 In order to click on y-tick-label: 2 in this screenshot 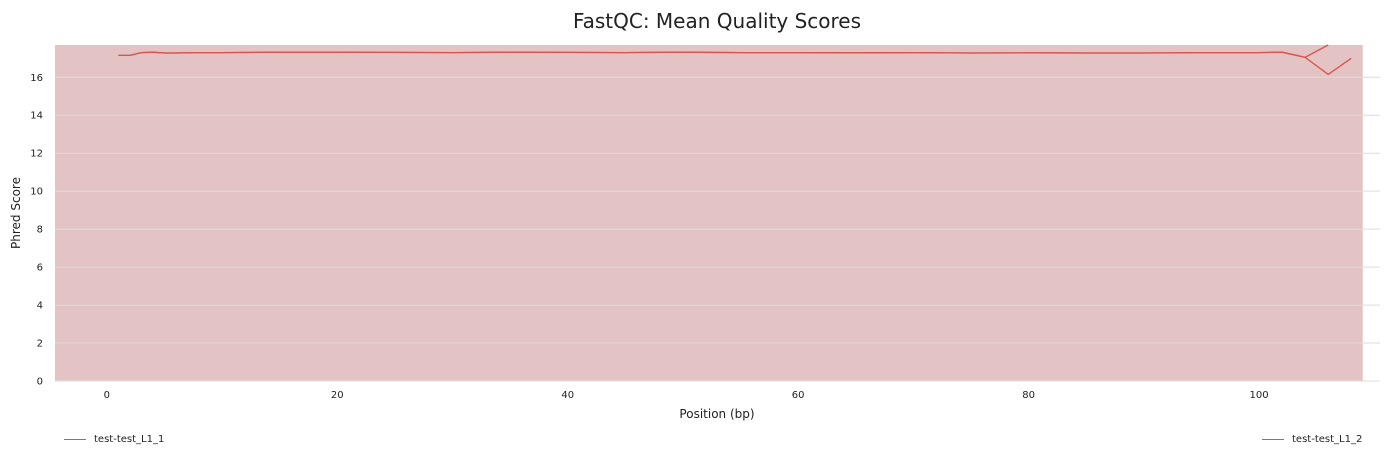, I will do `click(40, 344)`.